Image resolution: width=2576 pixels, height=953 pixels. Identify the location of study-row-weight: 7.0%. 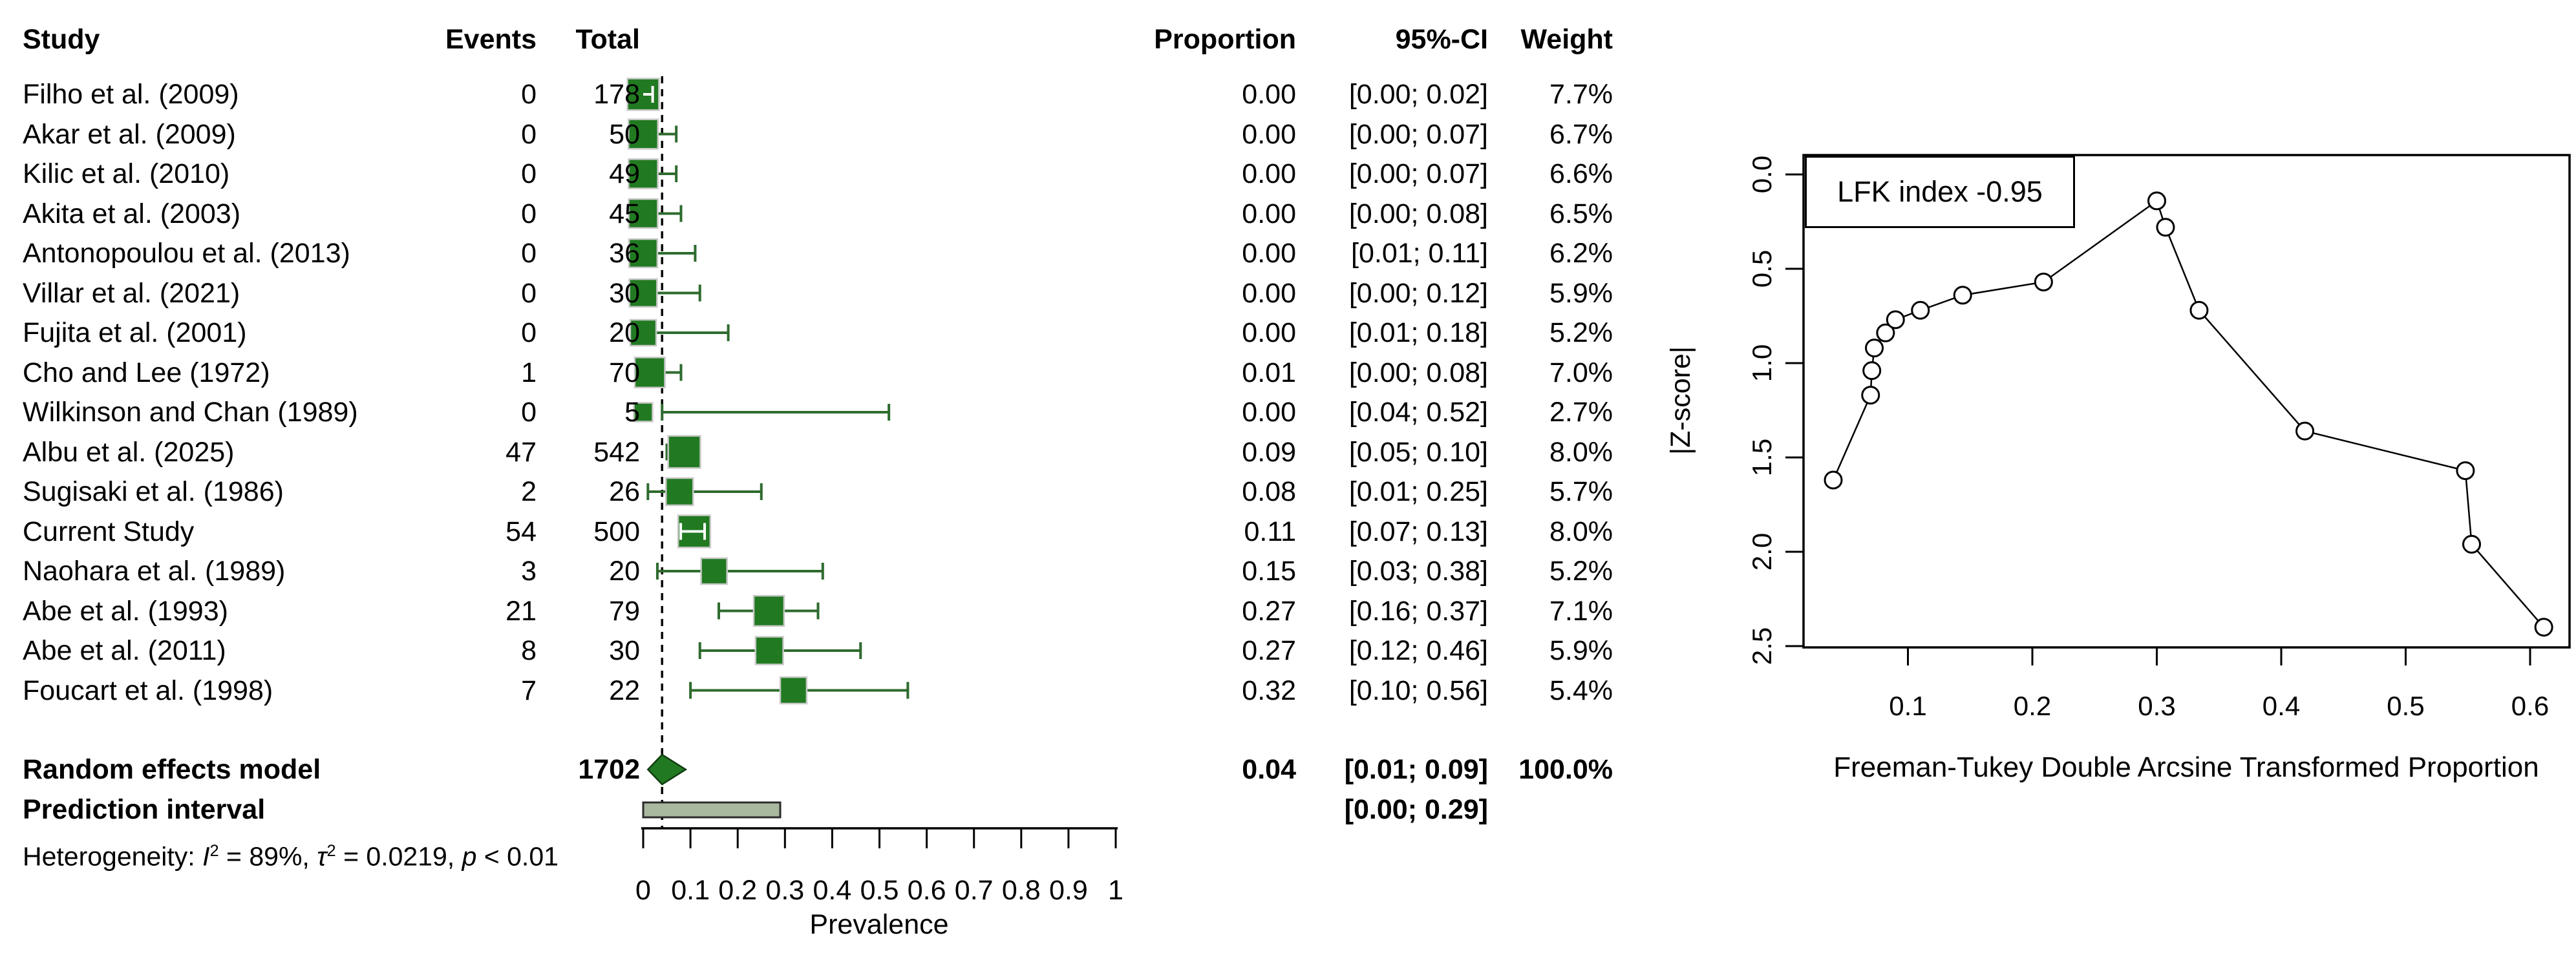
(1581, 372).